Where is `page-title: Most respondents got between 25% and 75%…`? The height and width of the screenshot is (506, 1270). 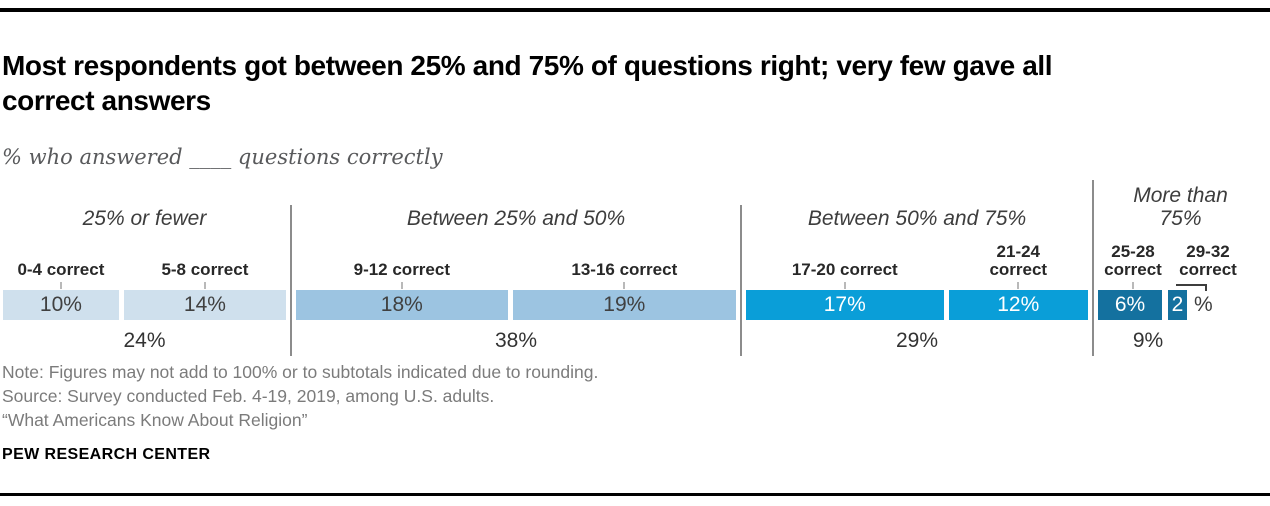
page-title: Most respondents got between 25% and 75%… is located at coordinates (635, 83).